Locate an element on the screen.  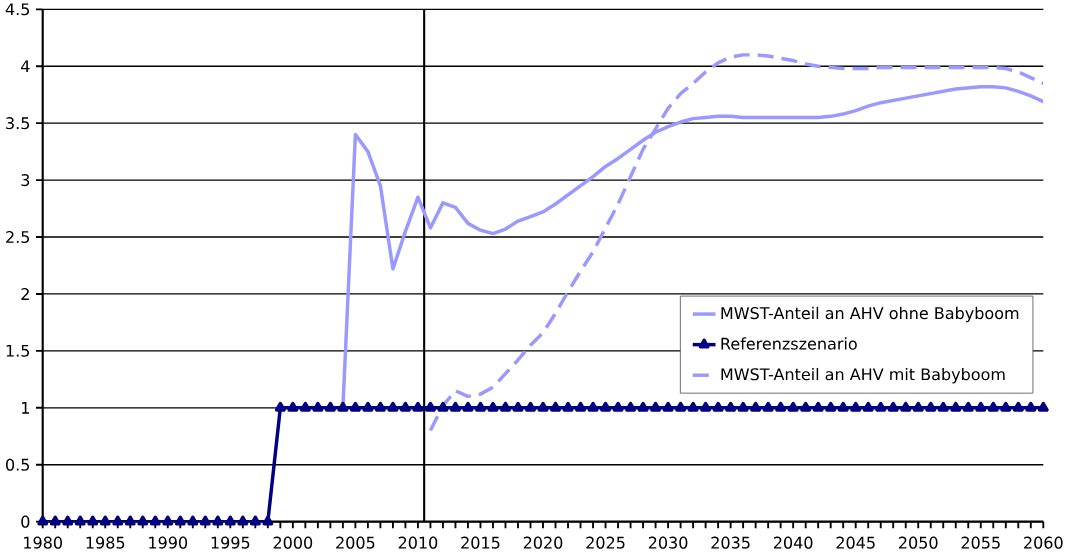
x-tick-label: 2005 is located at coordinates (355, 542).